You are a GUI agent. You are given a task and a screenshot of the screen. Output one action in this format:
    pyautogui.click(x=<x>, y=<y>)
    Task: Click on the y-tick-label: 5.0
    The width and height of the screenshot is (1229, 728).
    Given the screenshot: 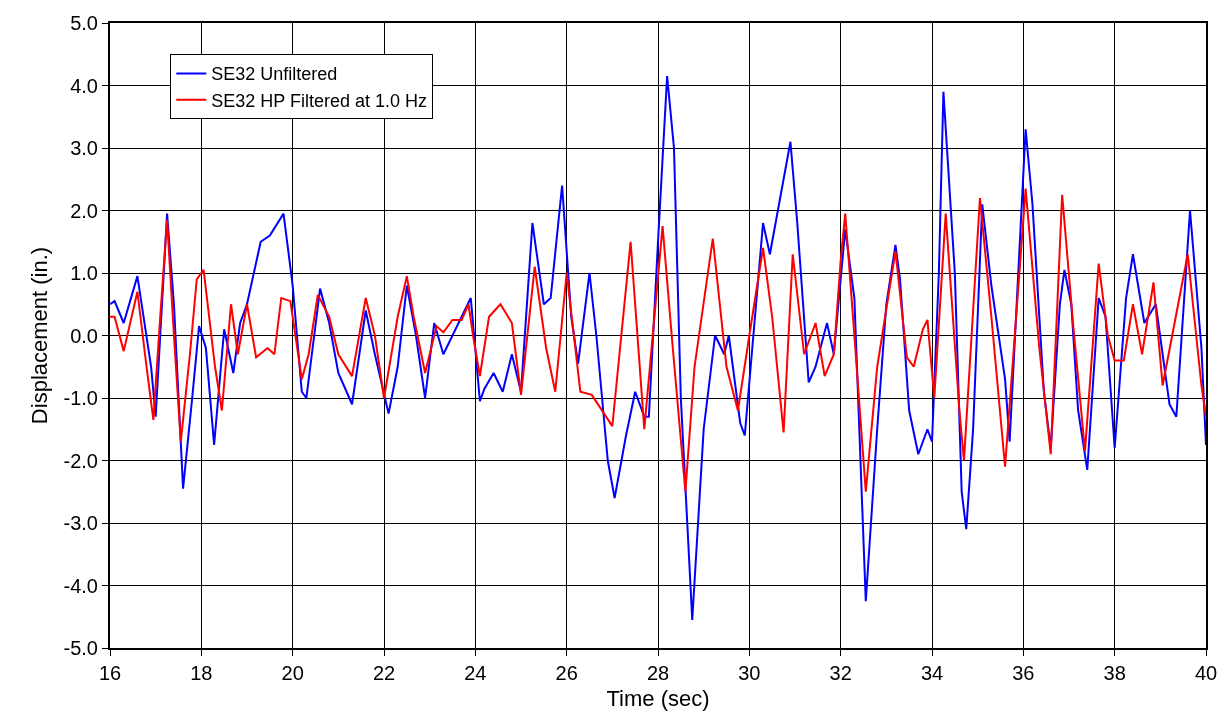 What is the action you would take?
    pyautogui.click(x=84, y=23)
    